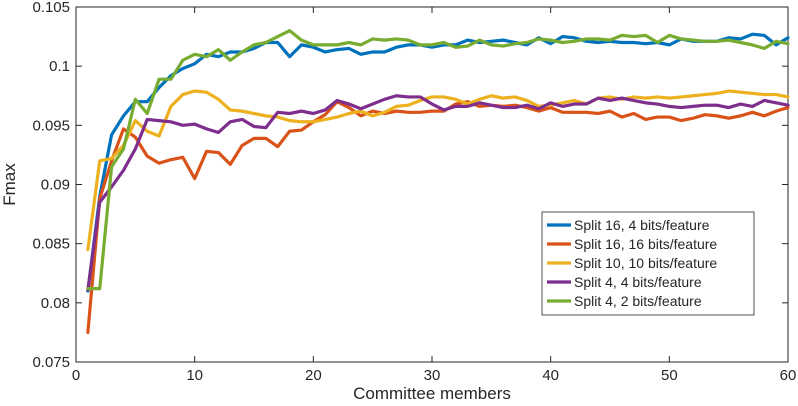  I want to click on legend-label: Split 4, 2 bits/feature, so click(638, 301).